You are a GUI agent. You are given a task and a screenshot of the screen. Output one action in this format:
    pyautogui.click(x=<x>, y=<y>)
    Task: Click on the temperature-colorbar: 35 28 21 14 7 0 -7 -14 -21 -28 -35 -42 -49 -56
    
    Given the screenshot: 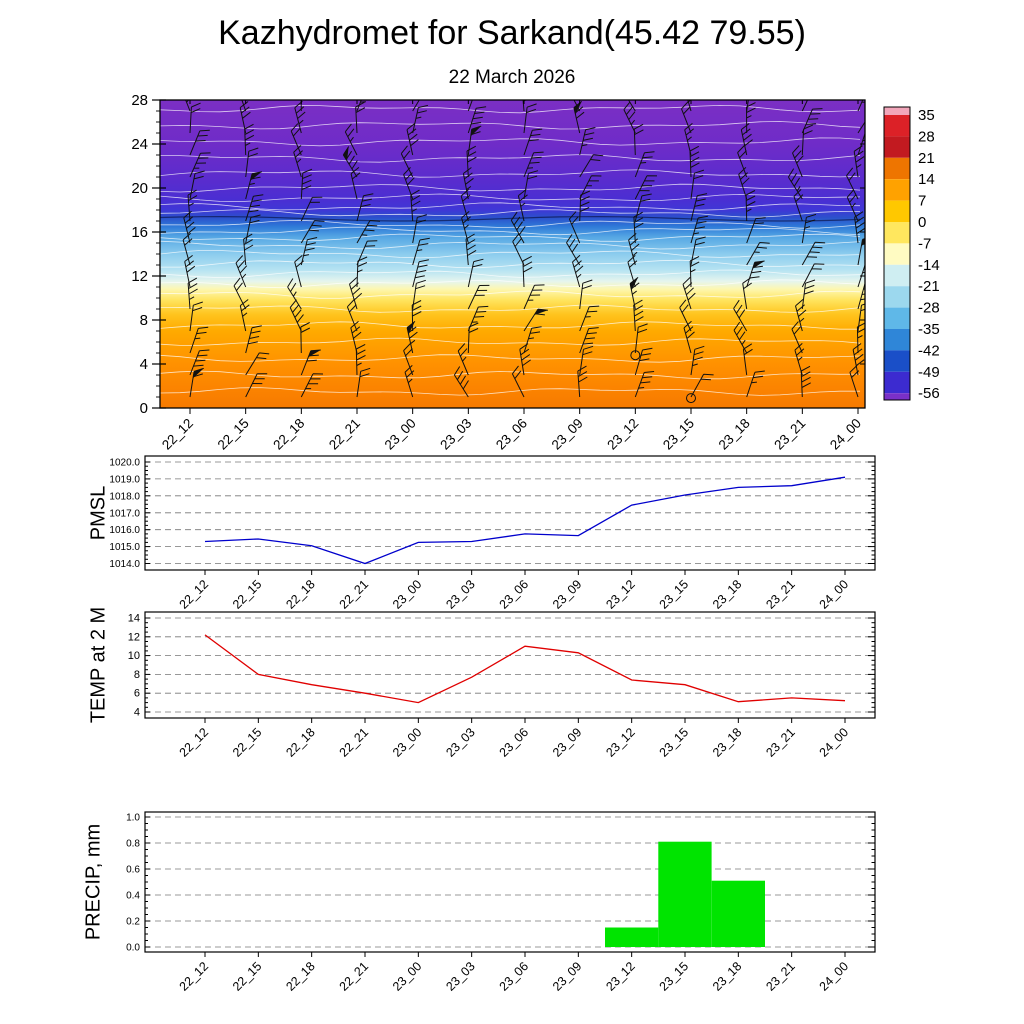 What is the action you would take?
    pyautogui.click(x=911, y=254)
    